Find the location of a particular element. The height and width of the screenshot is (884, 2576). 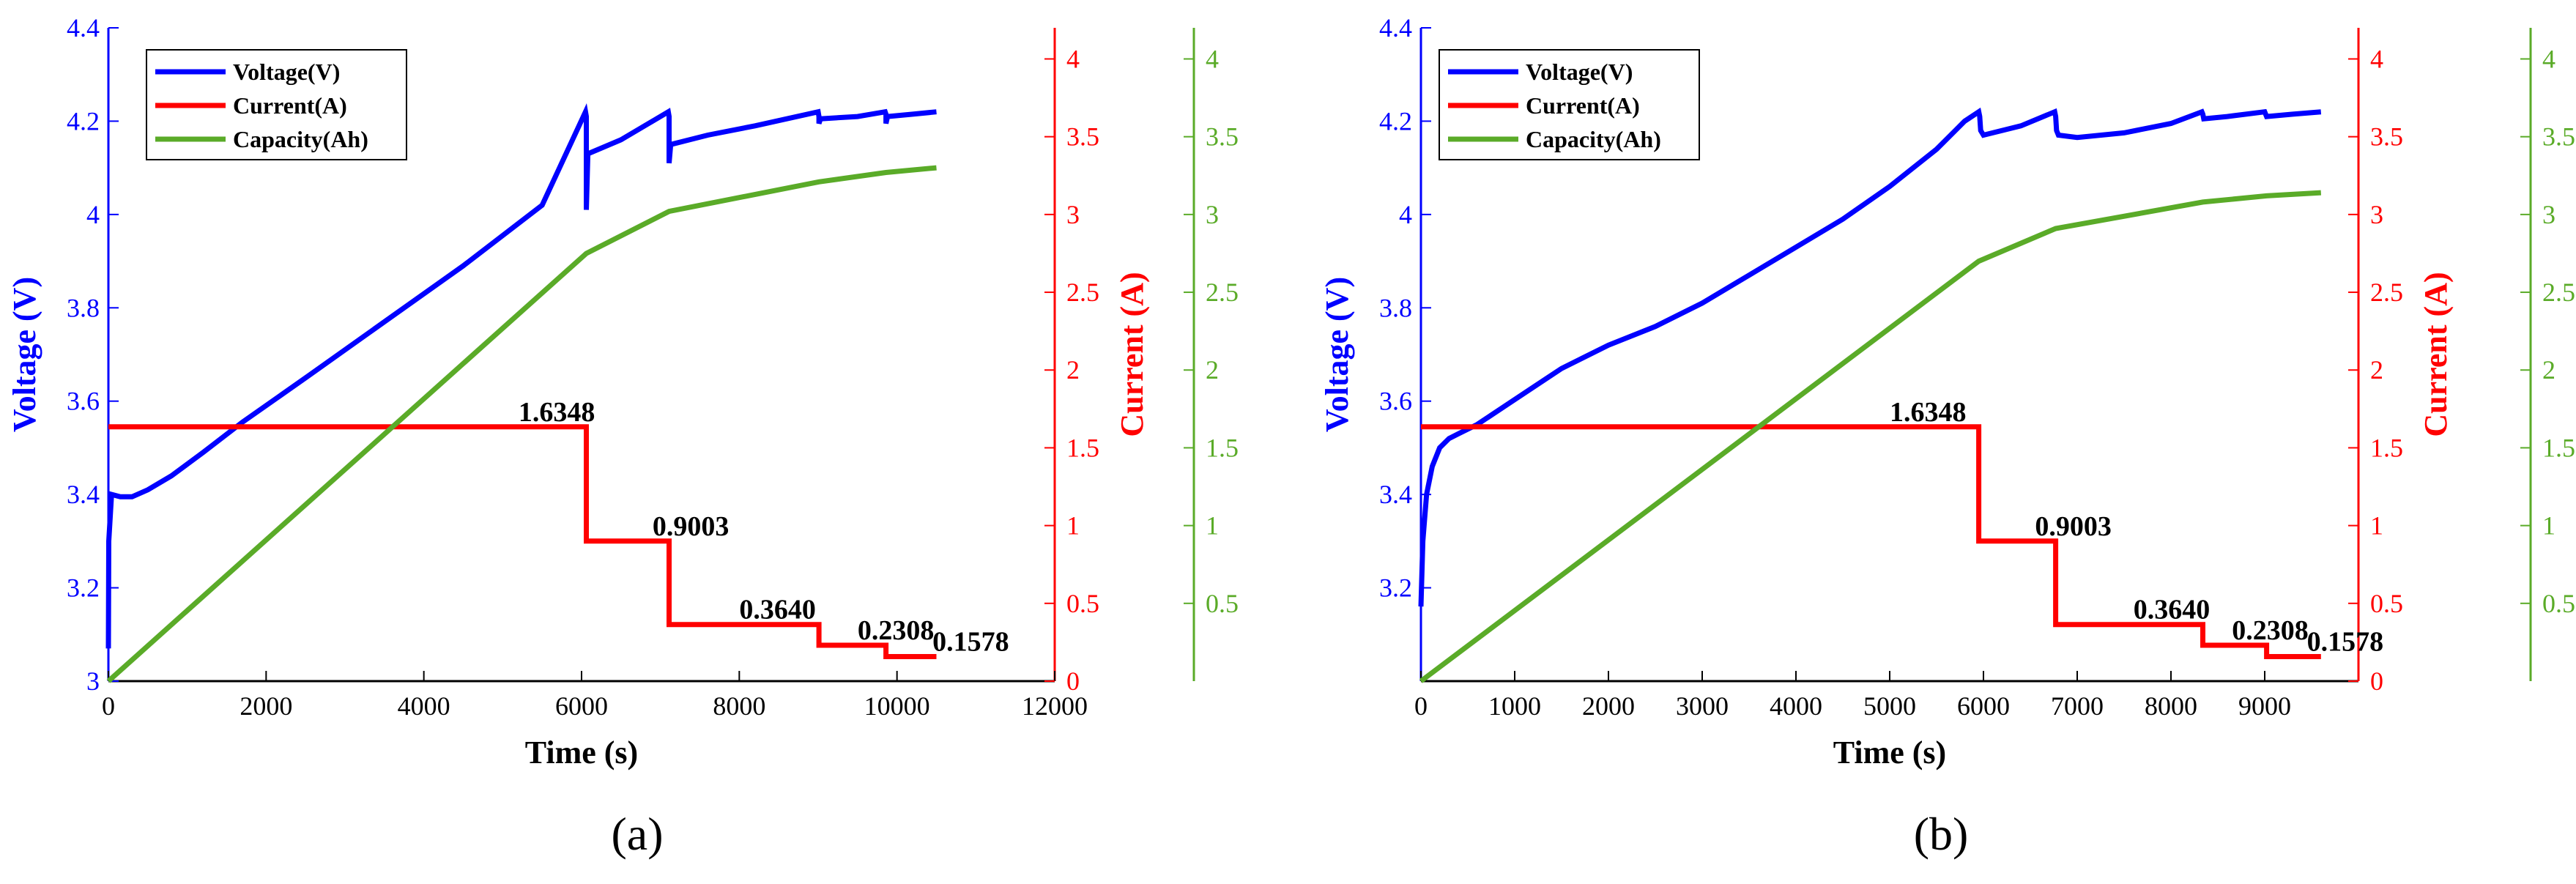

left-tick-label: 3 is located at coordinates (93, 681).